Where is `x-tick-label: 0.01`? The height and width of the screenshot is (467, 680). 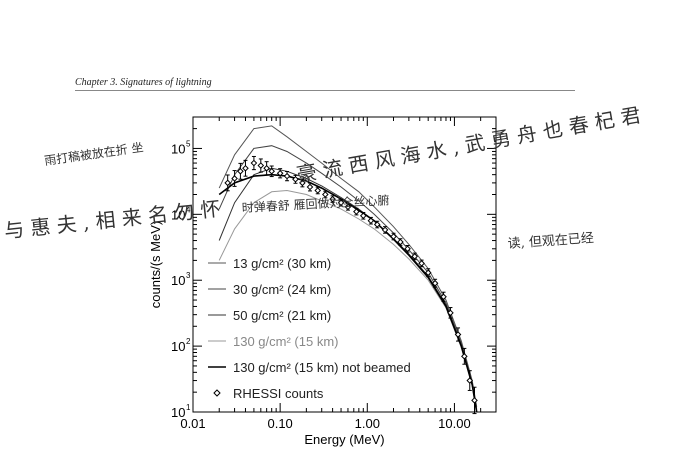 x-tick-label: 0.01 is located at coordinates (192, 423).